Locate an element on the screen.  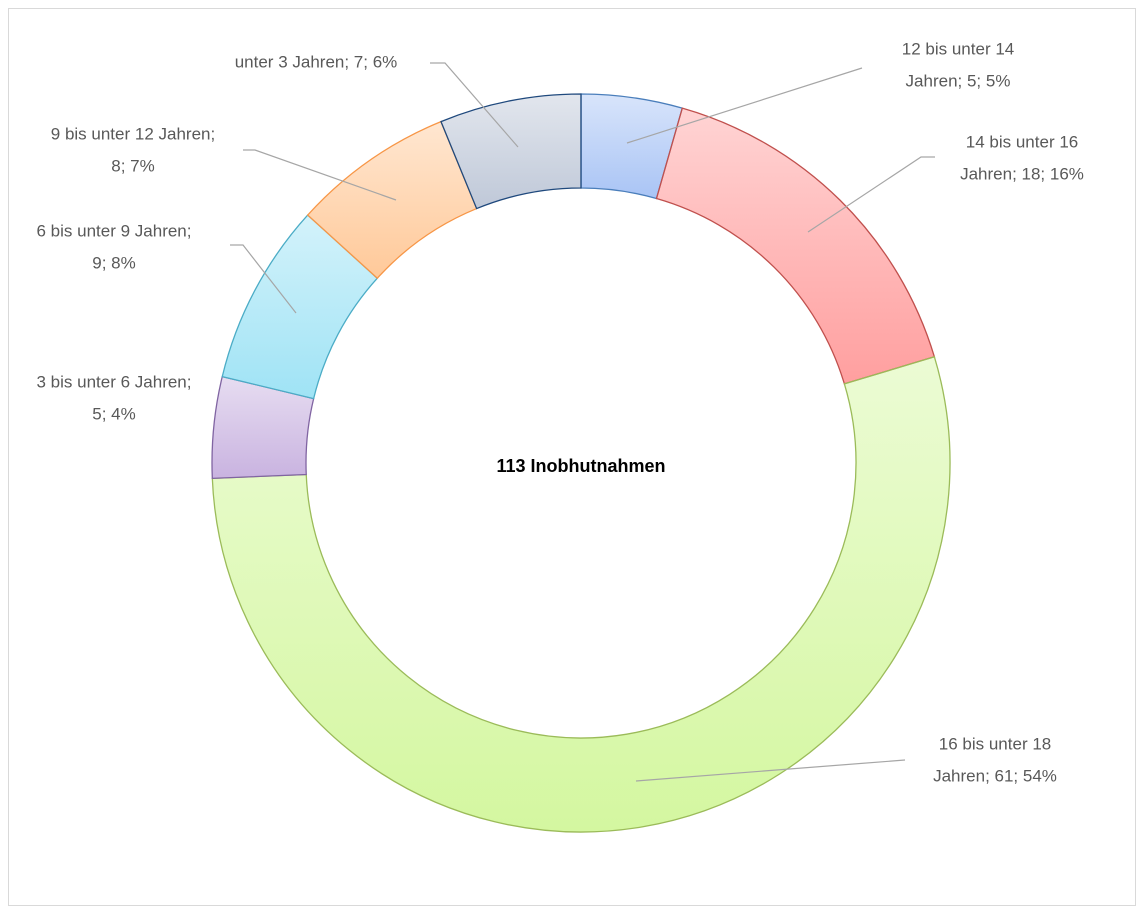
data-label: Jahren; 5; 5% is located at coordinates (958, 80).